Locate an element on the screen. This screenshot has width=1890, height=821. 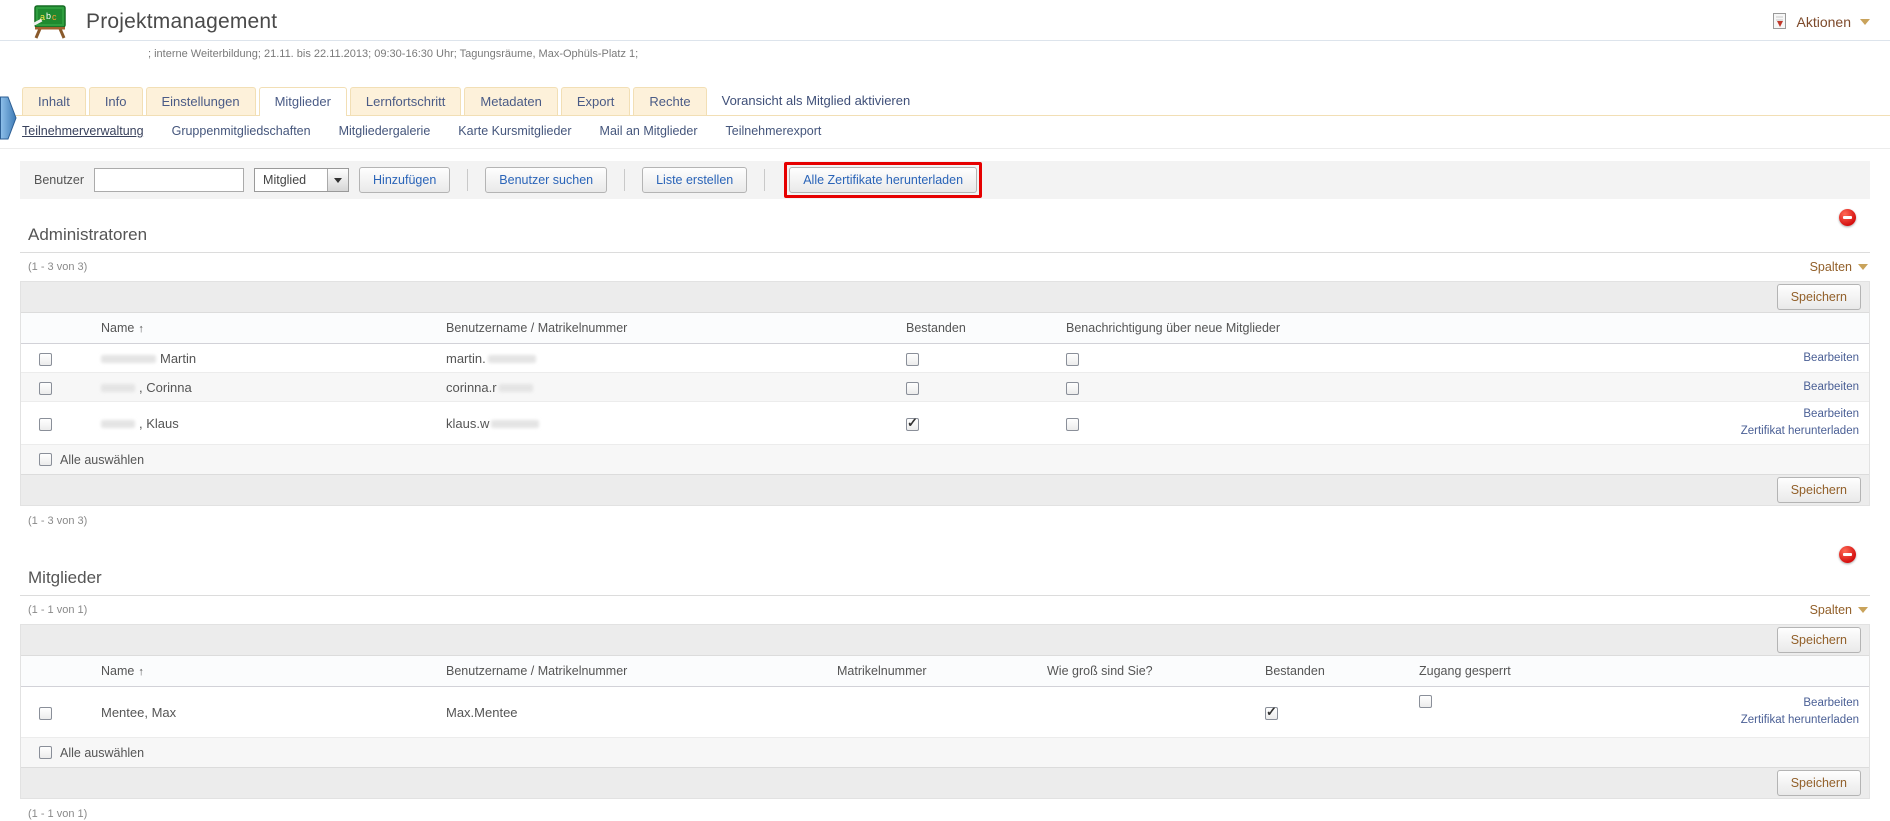
tab-einstellungen: Einstellungen is located at coordinates (200, 101).